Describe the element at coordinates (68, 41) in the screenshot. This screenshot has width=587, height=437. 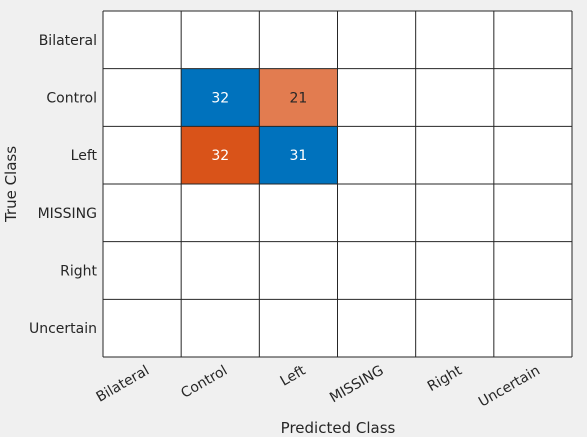
I see `y-tick-label: Bilateral` at that location.